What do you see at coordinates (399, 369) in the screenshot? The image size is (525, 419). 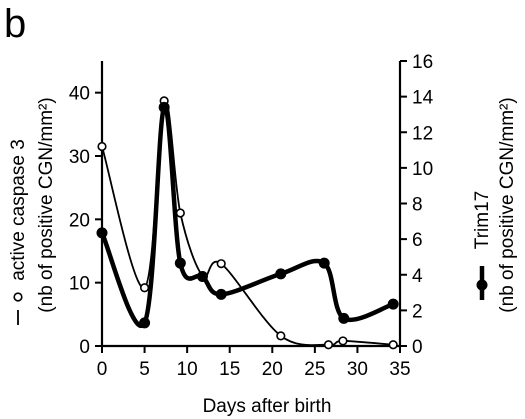 I see `x-tick-label-7: 35` at bounding box center [399, 369].